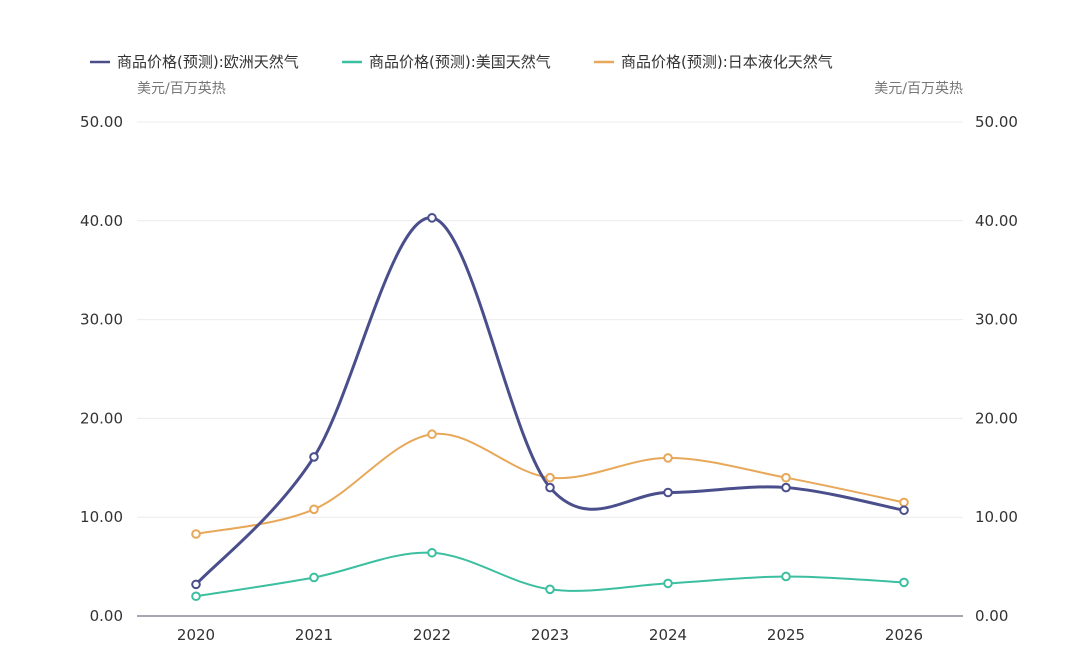 This screenshot has height=652, width=1080. I want to click on x-tick-label: 2021, so click(314, 635).